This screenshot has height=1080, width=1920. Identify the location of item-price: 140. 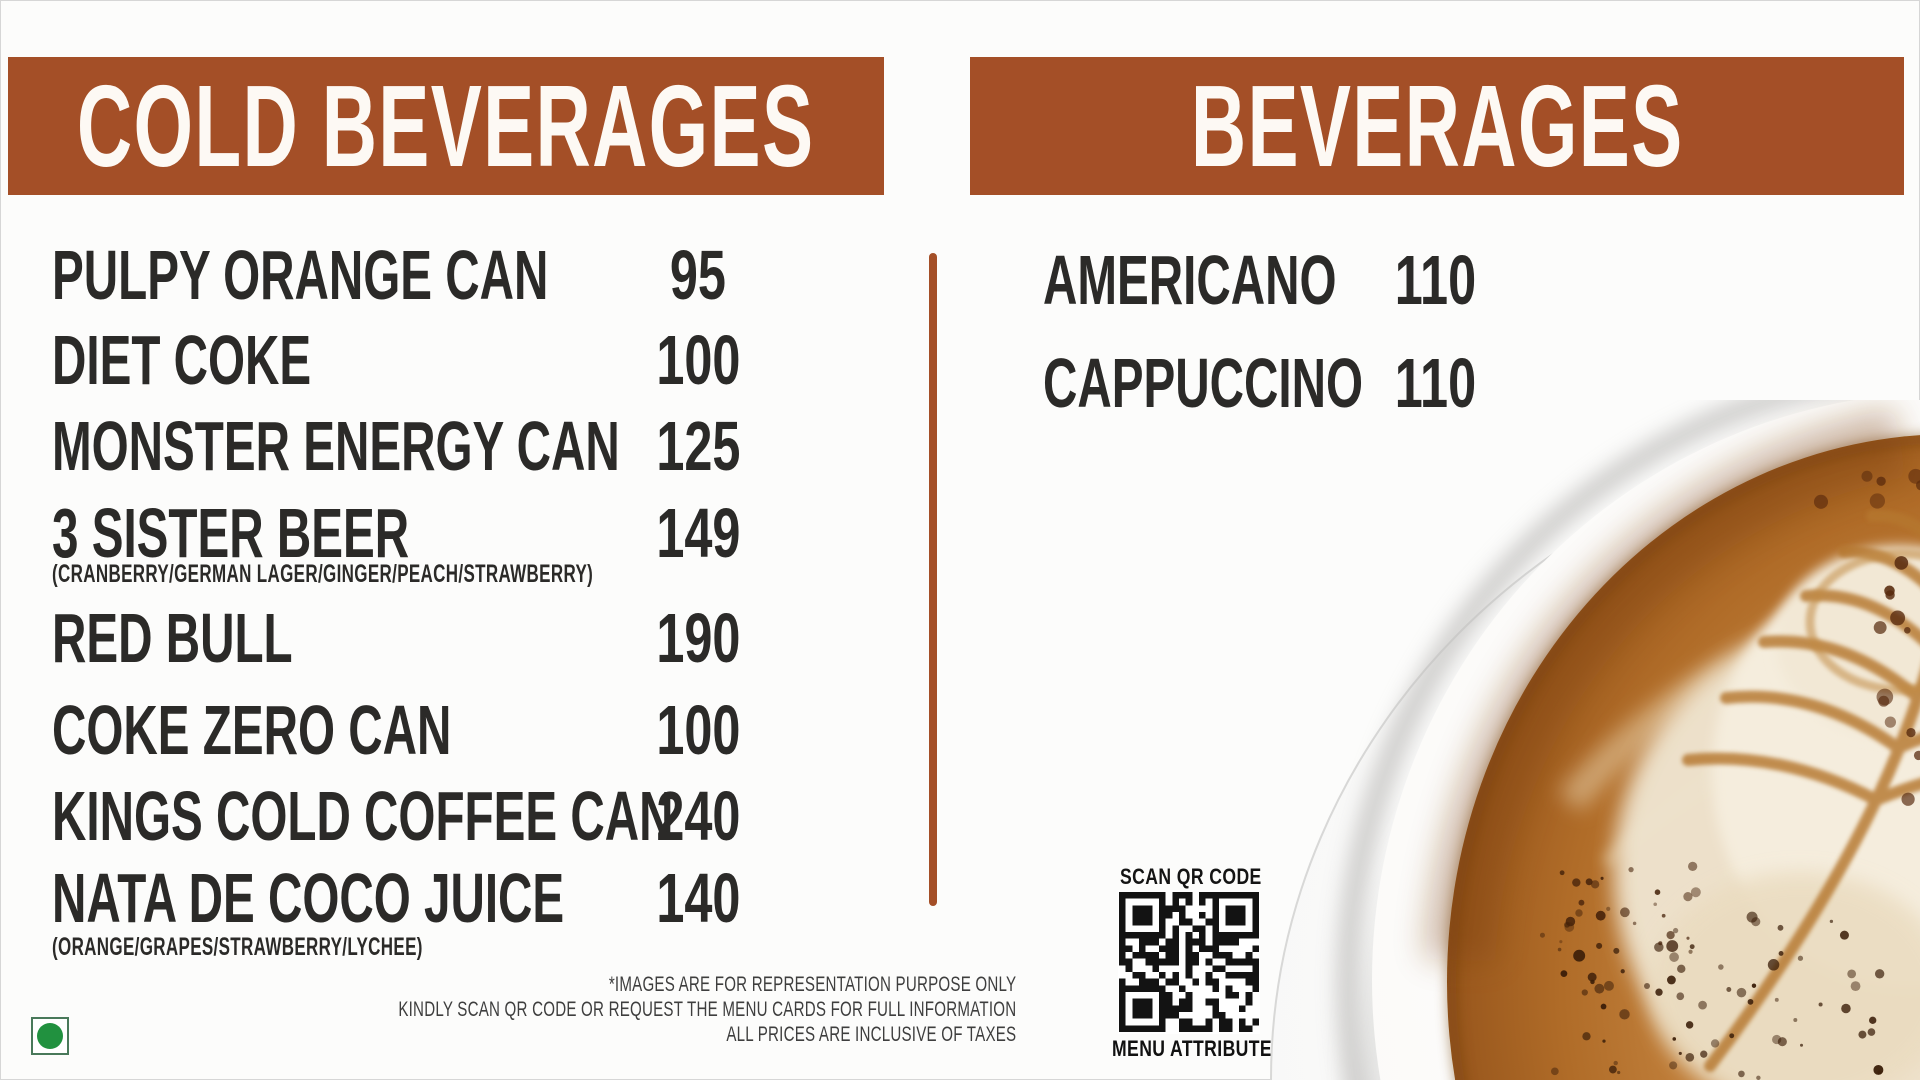
(698, 898).